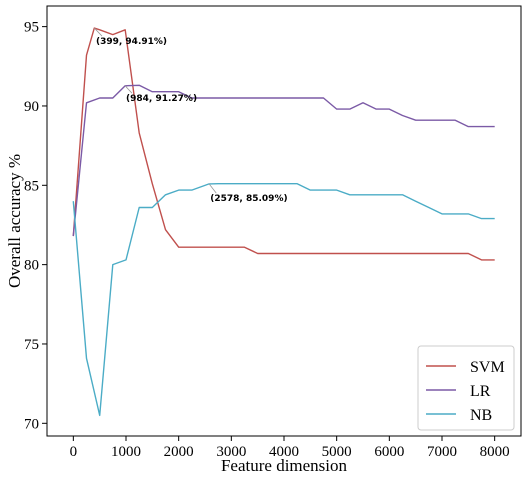 The height and width of the screenshot is (477, 529). I want to click on x-tick-label: 4000, so click(284, 452).